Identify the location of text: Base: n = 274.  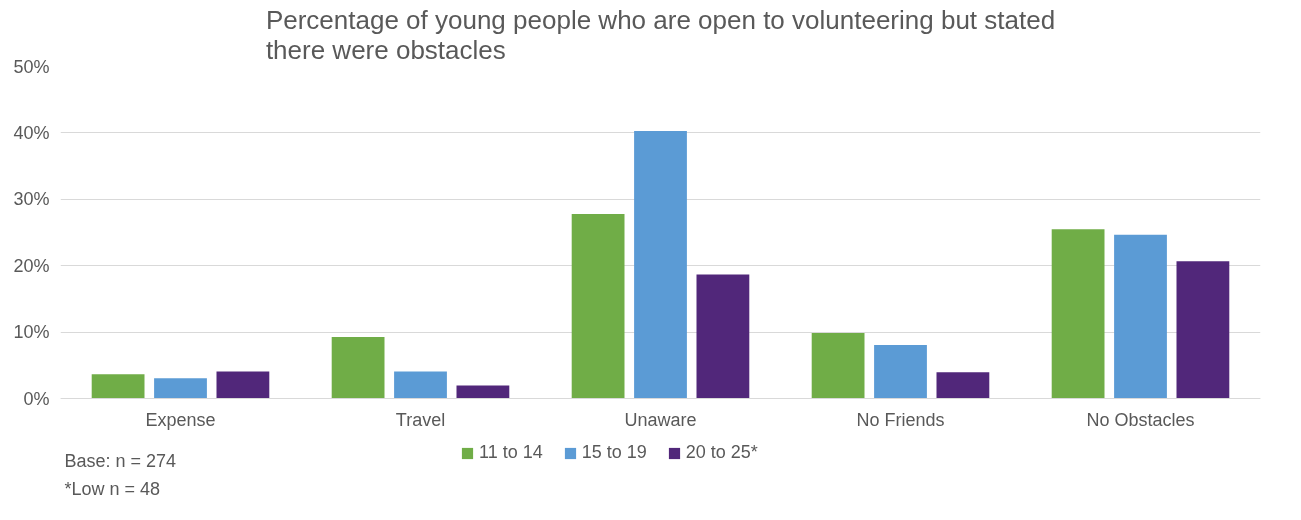
(120, 460).